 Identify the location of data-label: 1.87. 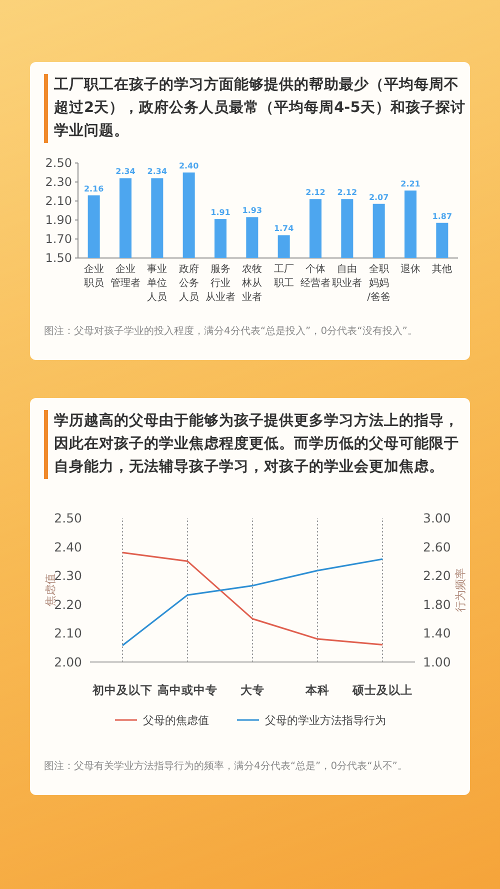
(442, 216).